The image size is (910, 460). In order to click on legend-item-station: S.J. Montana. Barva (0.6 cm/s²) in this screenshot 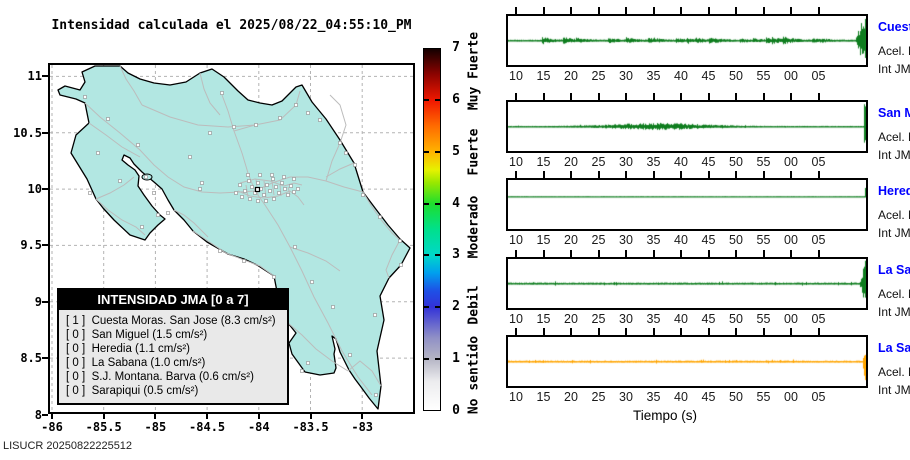, I will do `click(172, 377)`.